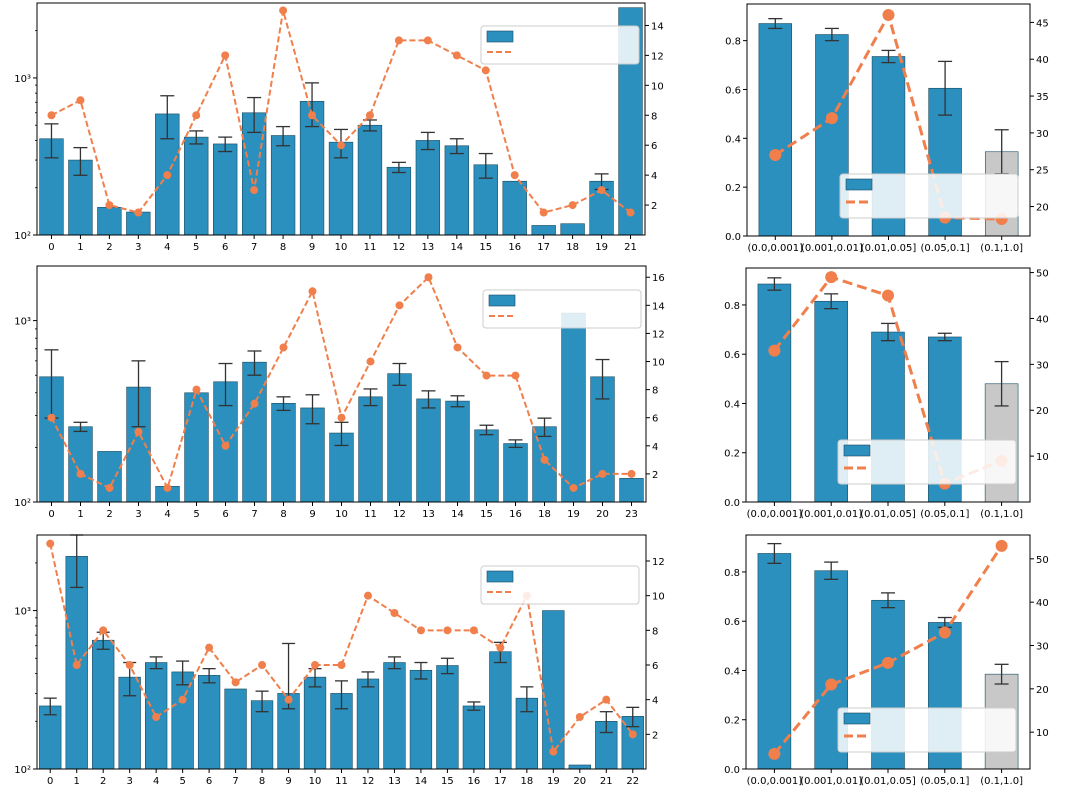 The image size is (1079, 797). What do you see at coordinates (1042, 365) in the screenshot?
I see `y2-tick-label: 30` at bounding box center [1042, 365].